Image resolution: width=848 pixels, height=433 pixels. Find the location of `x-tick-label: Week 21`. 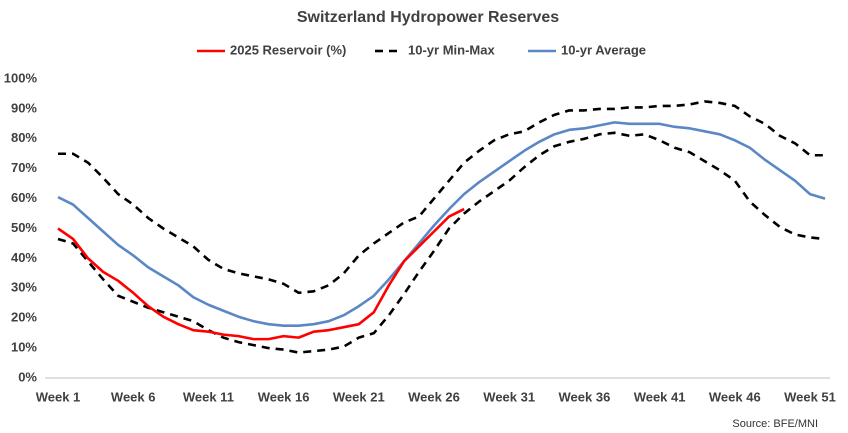

x-tick-label: Week 21 is located at coordinates (359, 396).